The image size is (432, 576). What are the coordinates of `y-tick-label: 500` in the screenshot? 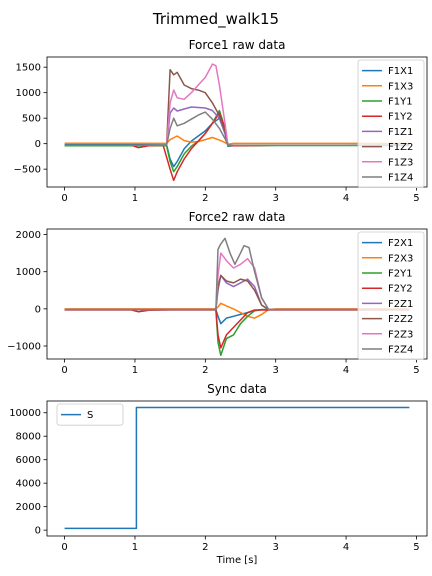 It's located at (31, 119).